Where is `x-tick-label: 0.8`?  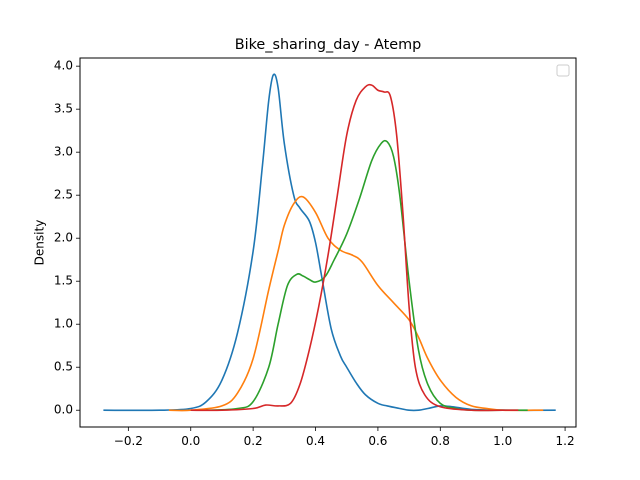
x-tick-label: 0.8 is located at coordinates (440, 441).